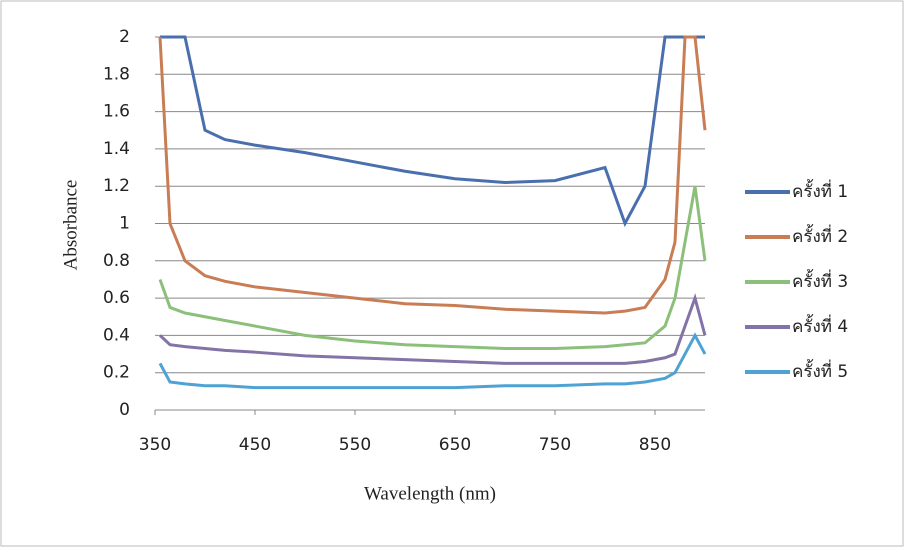  Describe the element at coordinates (116, 186) in the screenshot. I see `y-tick-label: 1.2` at that location.